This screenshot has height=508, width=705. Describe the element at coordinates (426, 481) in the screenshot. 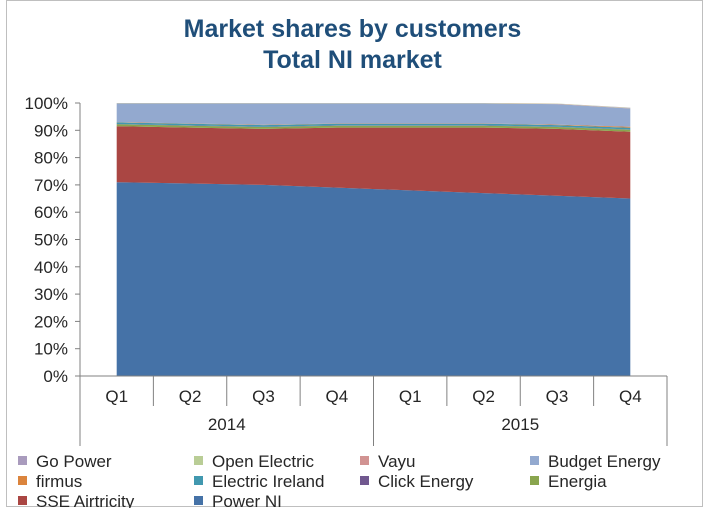

I see `legend-label: Click Energy` at that location.